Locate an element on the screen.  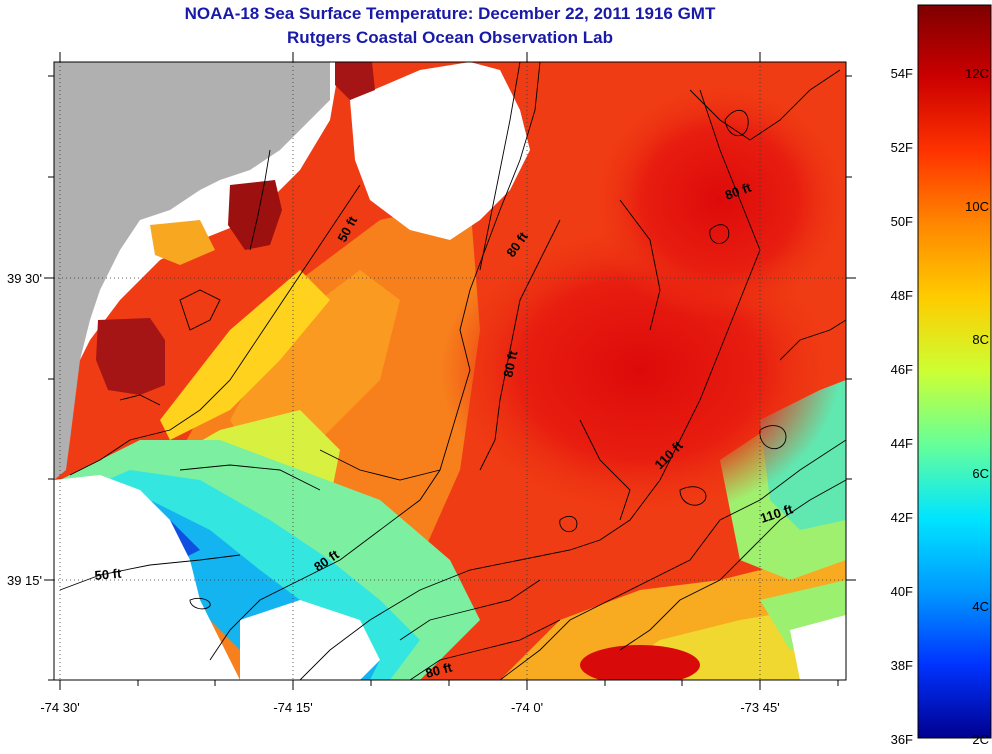
colorbar-f-labels: 54F 52F 50F 48F 46F 44F 42F 40F 38F 36F is located at coordinates (902, 406).